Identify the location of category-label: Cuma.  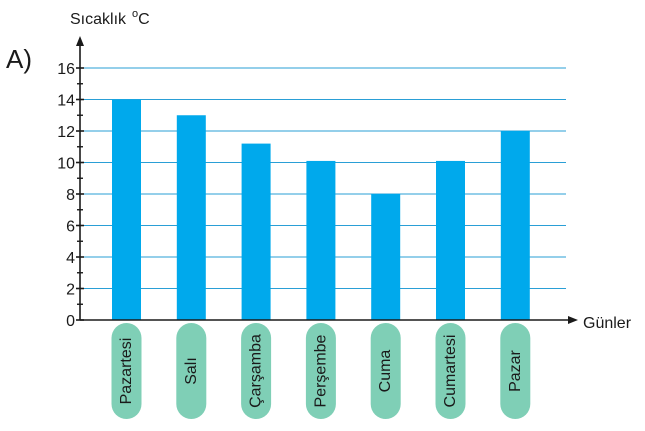
(385, 371).